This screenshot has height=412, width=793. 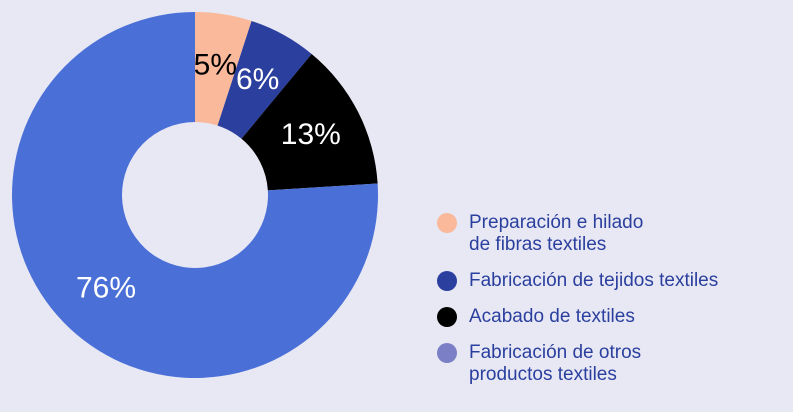 I want to click on legend-label: Fabricación de otros productos textiles, so click(x=555, y=363).